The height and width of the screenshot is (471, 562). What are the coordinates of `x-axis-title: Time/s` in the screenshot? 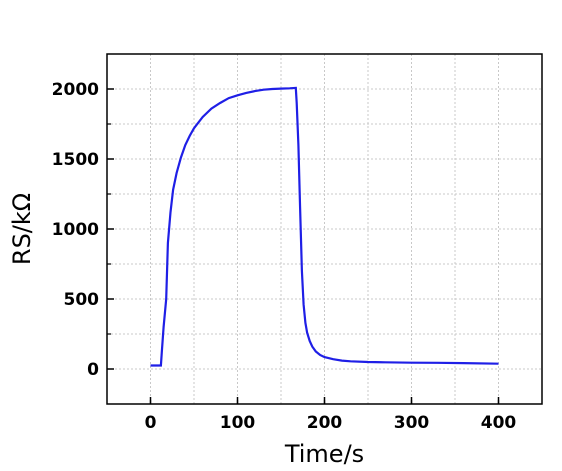 It's located at (324, 454).